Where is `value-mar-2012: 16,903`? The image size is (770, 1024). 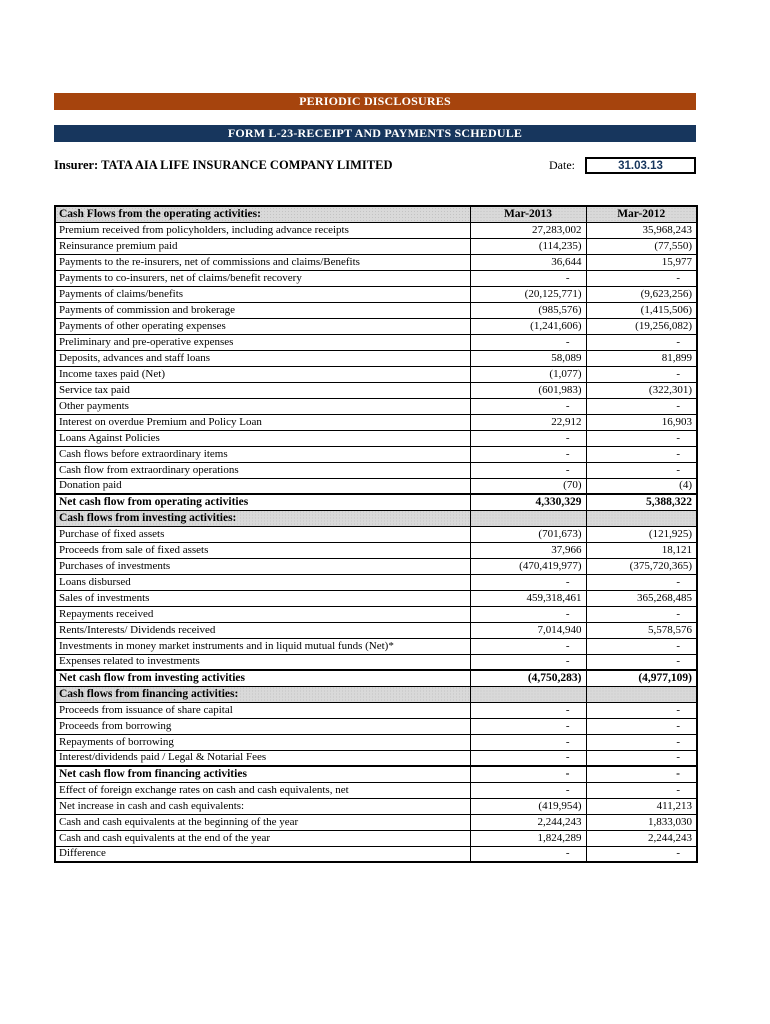 value-mar-2012: 16,903 is located at coordinates (641, 422).